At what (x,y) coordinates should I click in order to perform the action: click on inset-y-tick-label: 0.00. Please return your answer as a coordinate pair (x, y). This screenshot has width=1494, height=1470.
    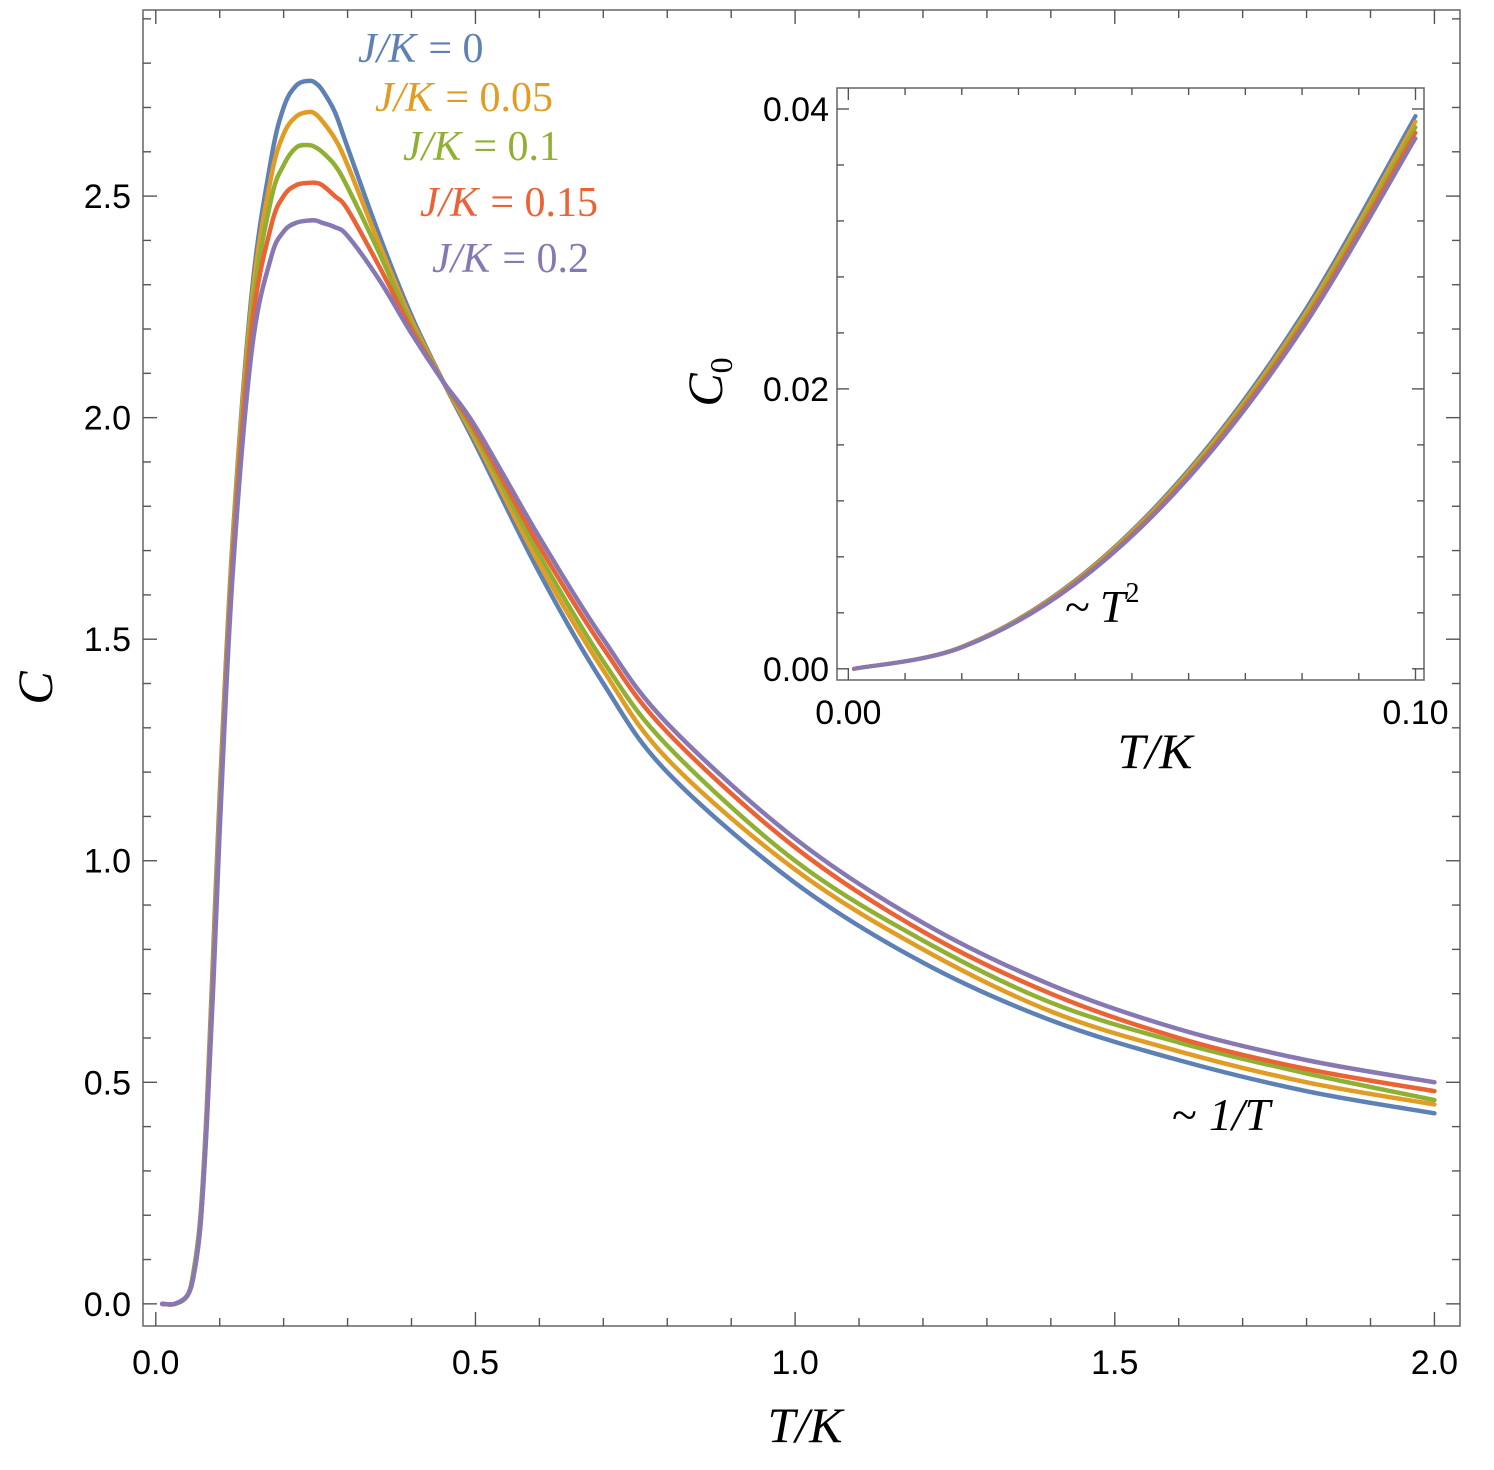
    Looking at the image, I should click on (796, 670).